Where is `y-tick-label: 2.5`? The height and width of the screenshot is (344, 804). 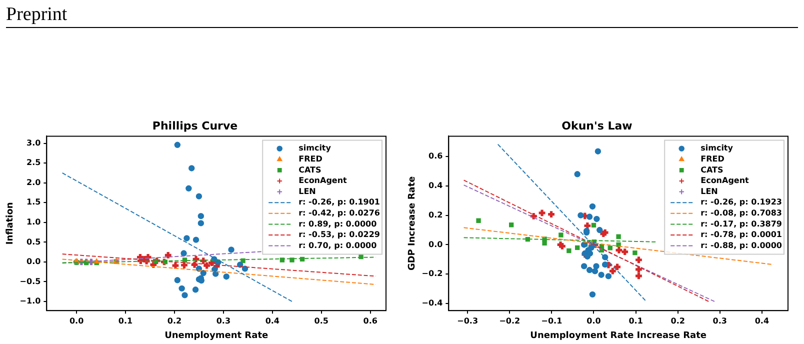 y-tick-label: 2.5 is located at coordinates (34, 163).